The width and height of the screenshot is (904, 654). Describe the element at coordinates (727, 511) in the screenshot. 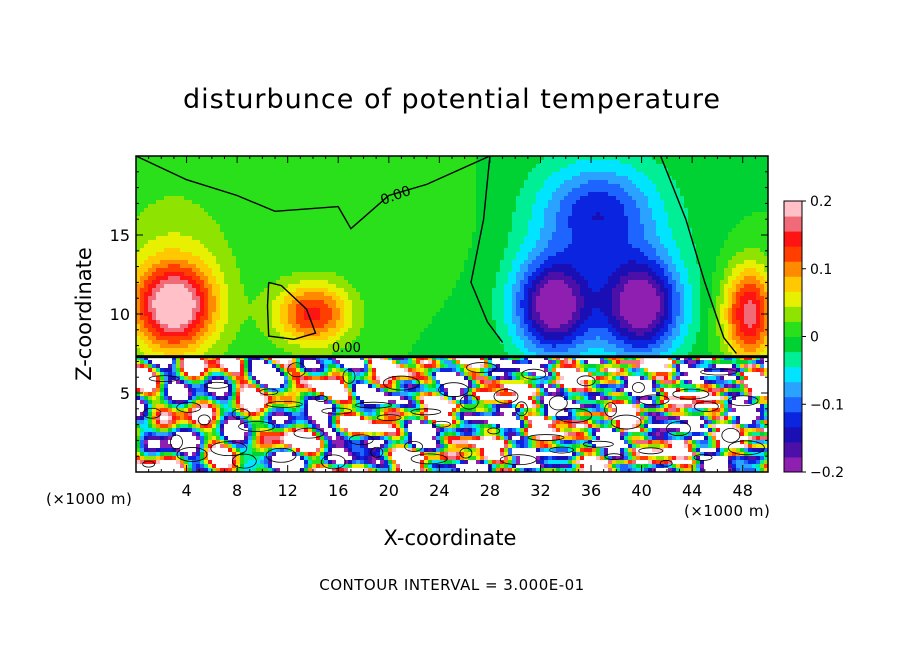

I see `x-unit-right: (×1000 m)` at that location.